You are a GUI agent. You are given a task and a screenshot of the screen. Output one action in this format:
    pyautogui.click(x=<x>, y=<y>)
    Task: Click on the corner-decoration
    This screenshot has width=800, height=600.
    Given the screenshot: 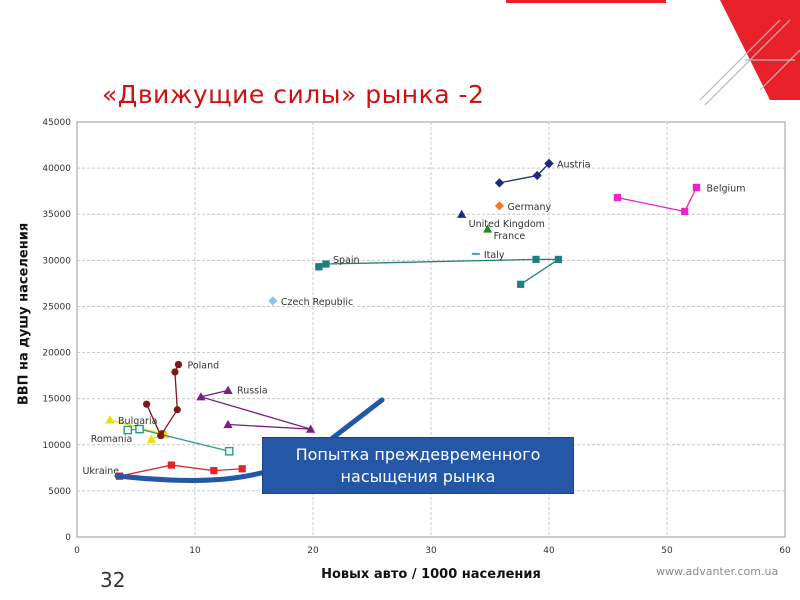 What is the action you would take?
    pyautogui.click(x=653, y=53)
    